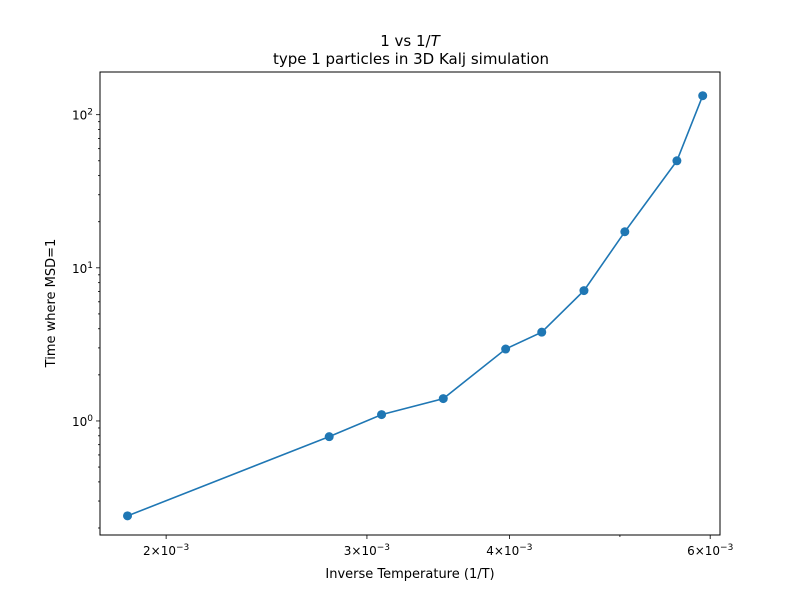  What do you see at coordinates (51, 304) in the screenshot?
I see `y-axis-label: Time where MSD=1` at bounding box center [51, 304].